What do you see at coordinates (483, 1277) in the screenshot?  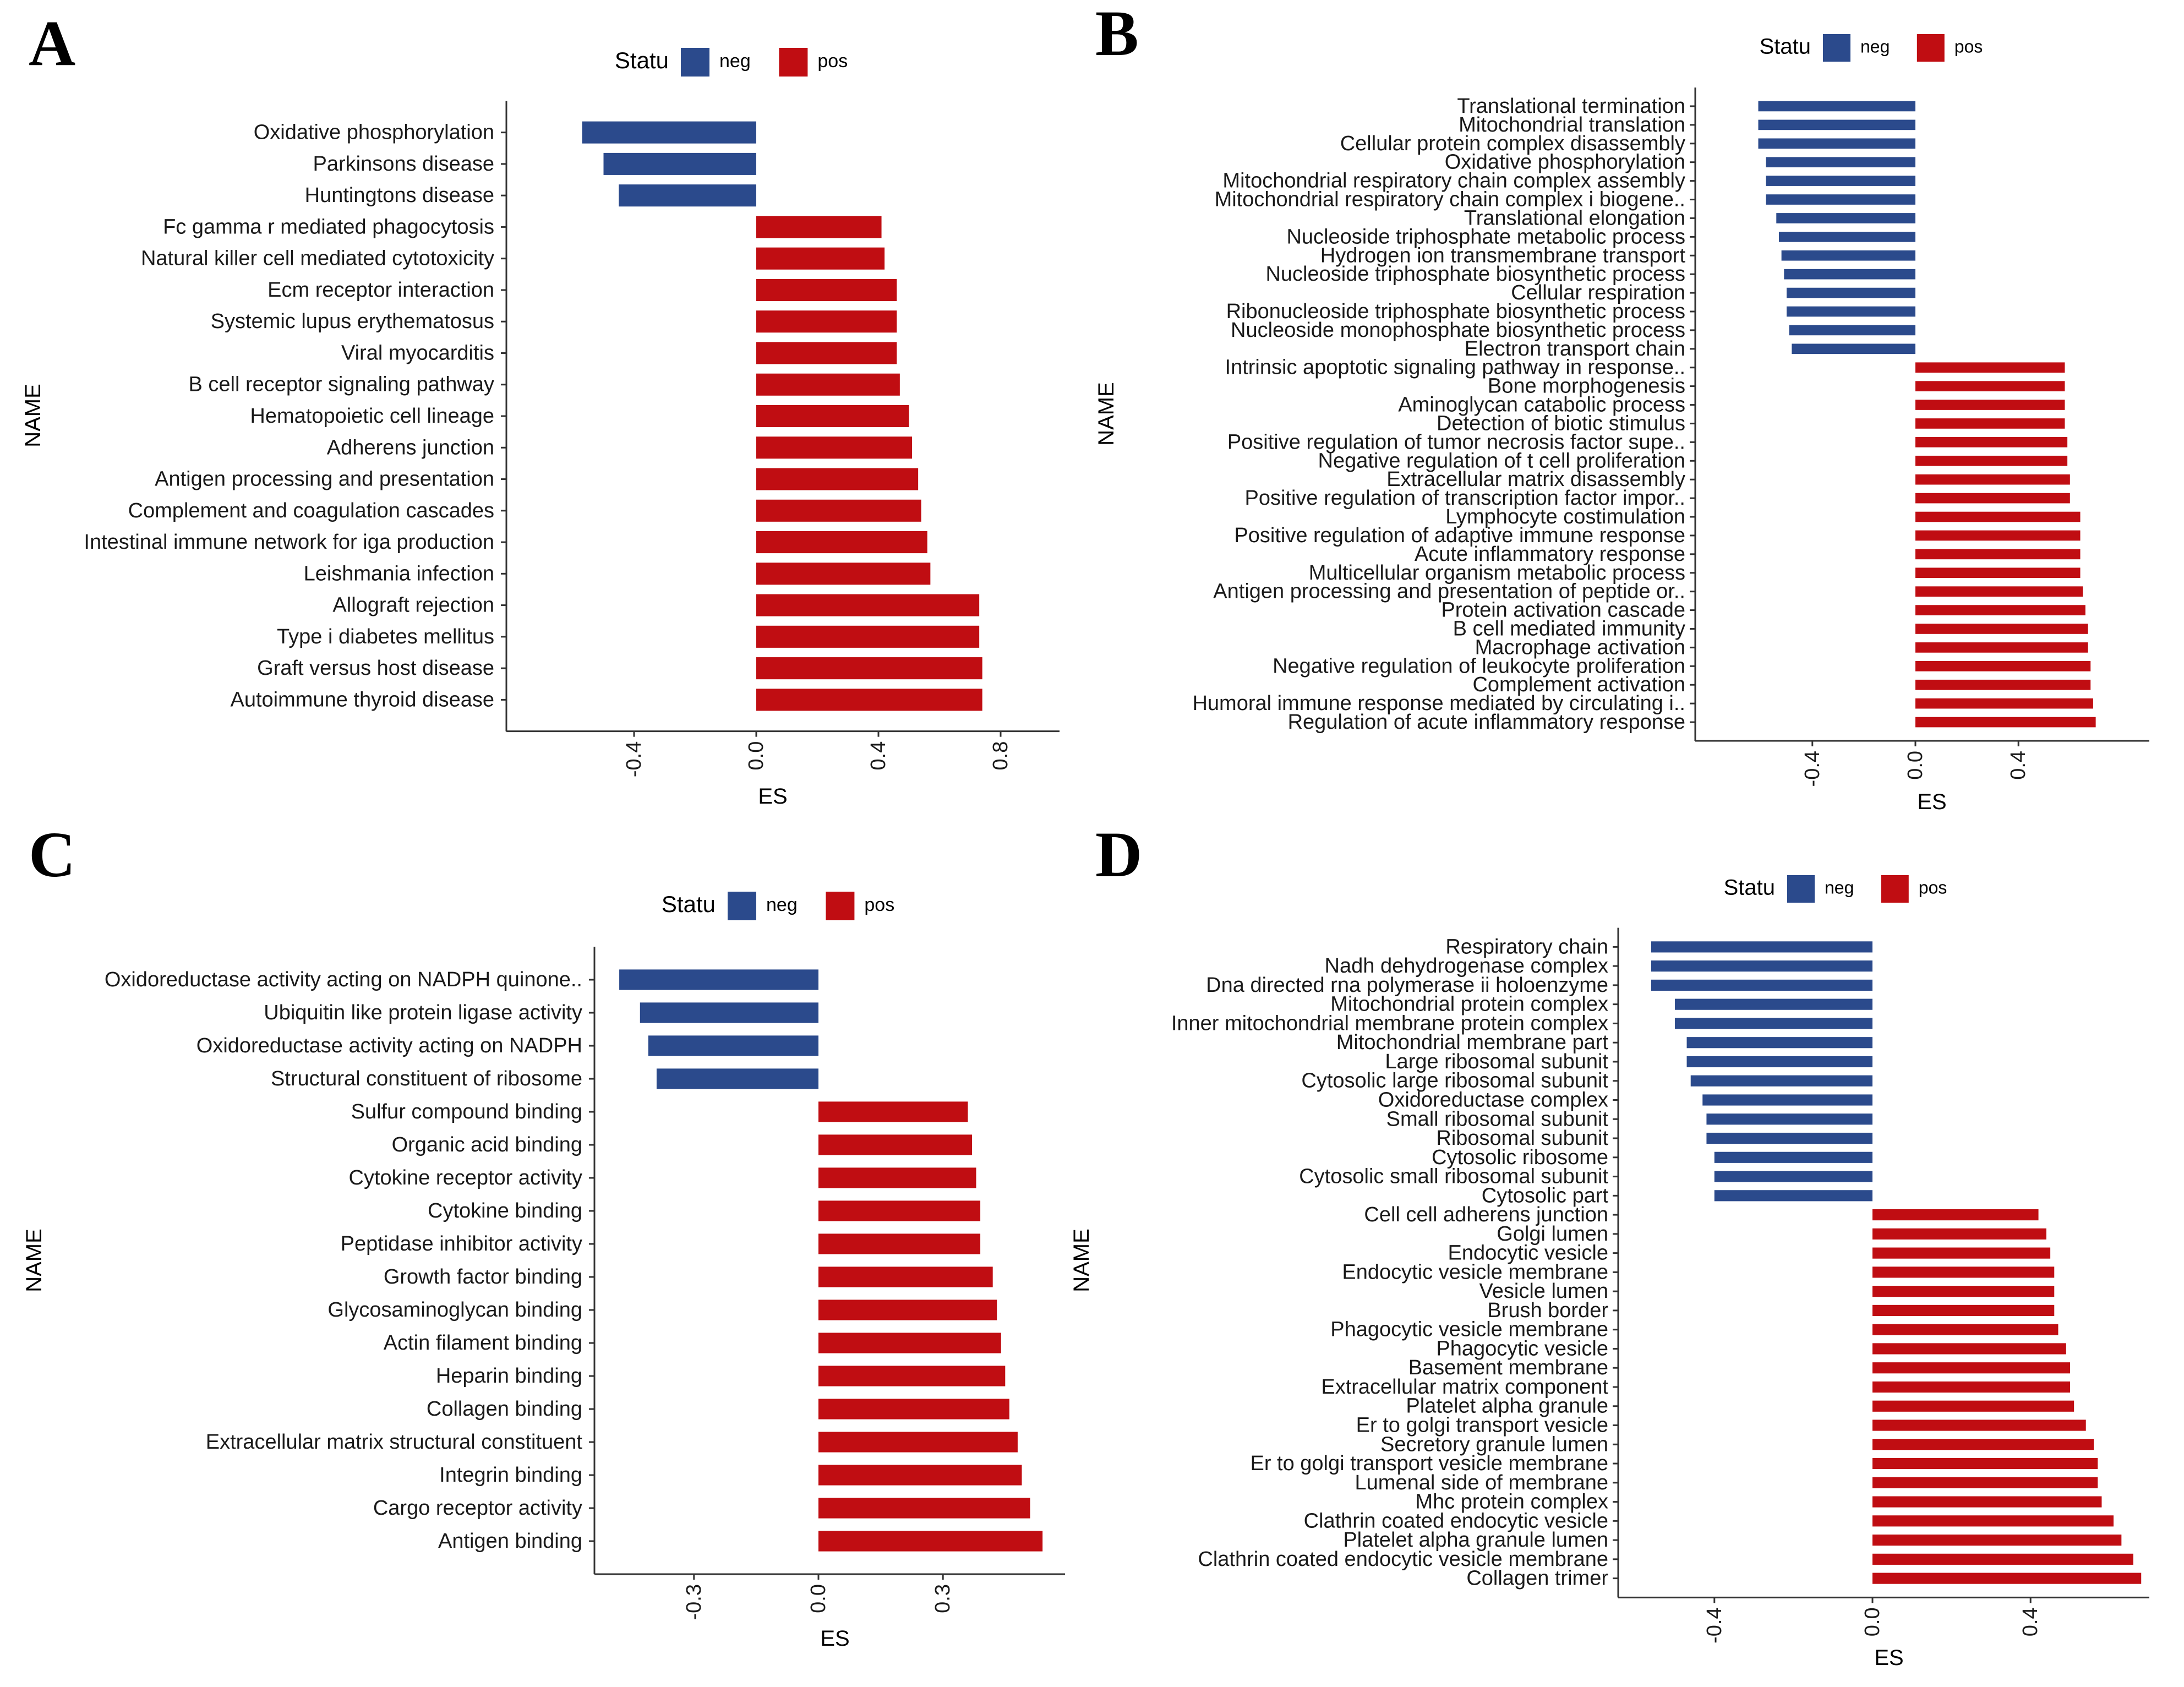 I see `category-label: Growth factor binding` at bounding box center [483, 1277].